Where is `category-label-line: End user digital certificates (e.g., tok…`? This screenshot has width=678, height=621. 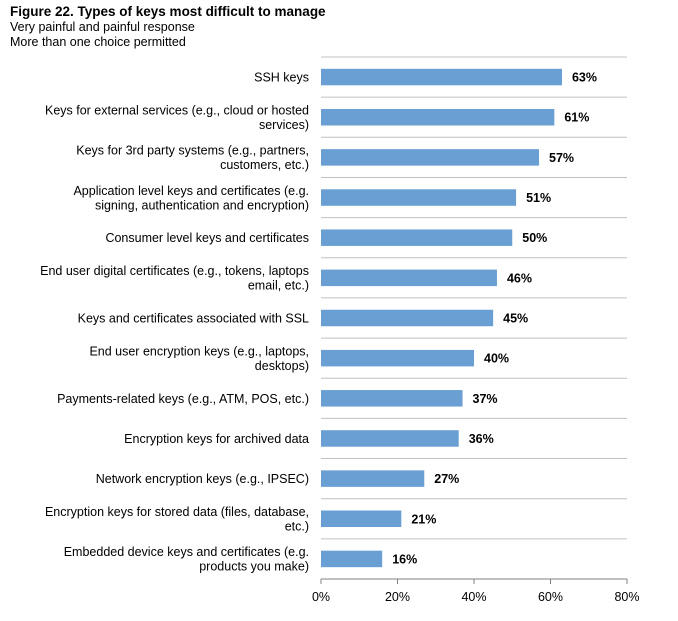 category-label-line: End user digital certificates (e.g., tok… is located at coordinates (174, 271).